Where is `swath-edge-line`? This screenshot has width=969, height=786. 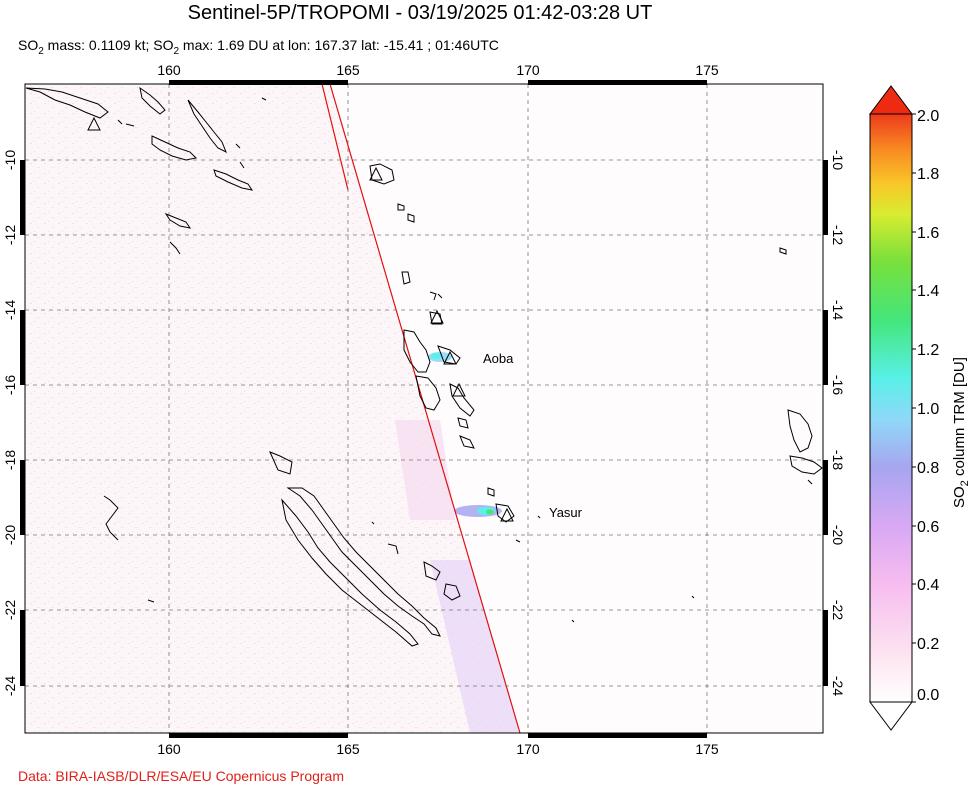 swath-edge-line is located at coordinates (335, 137).